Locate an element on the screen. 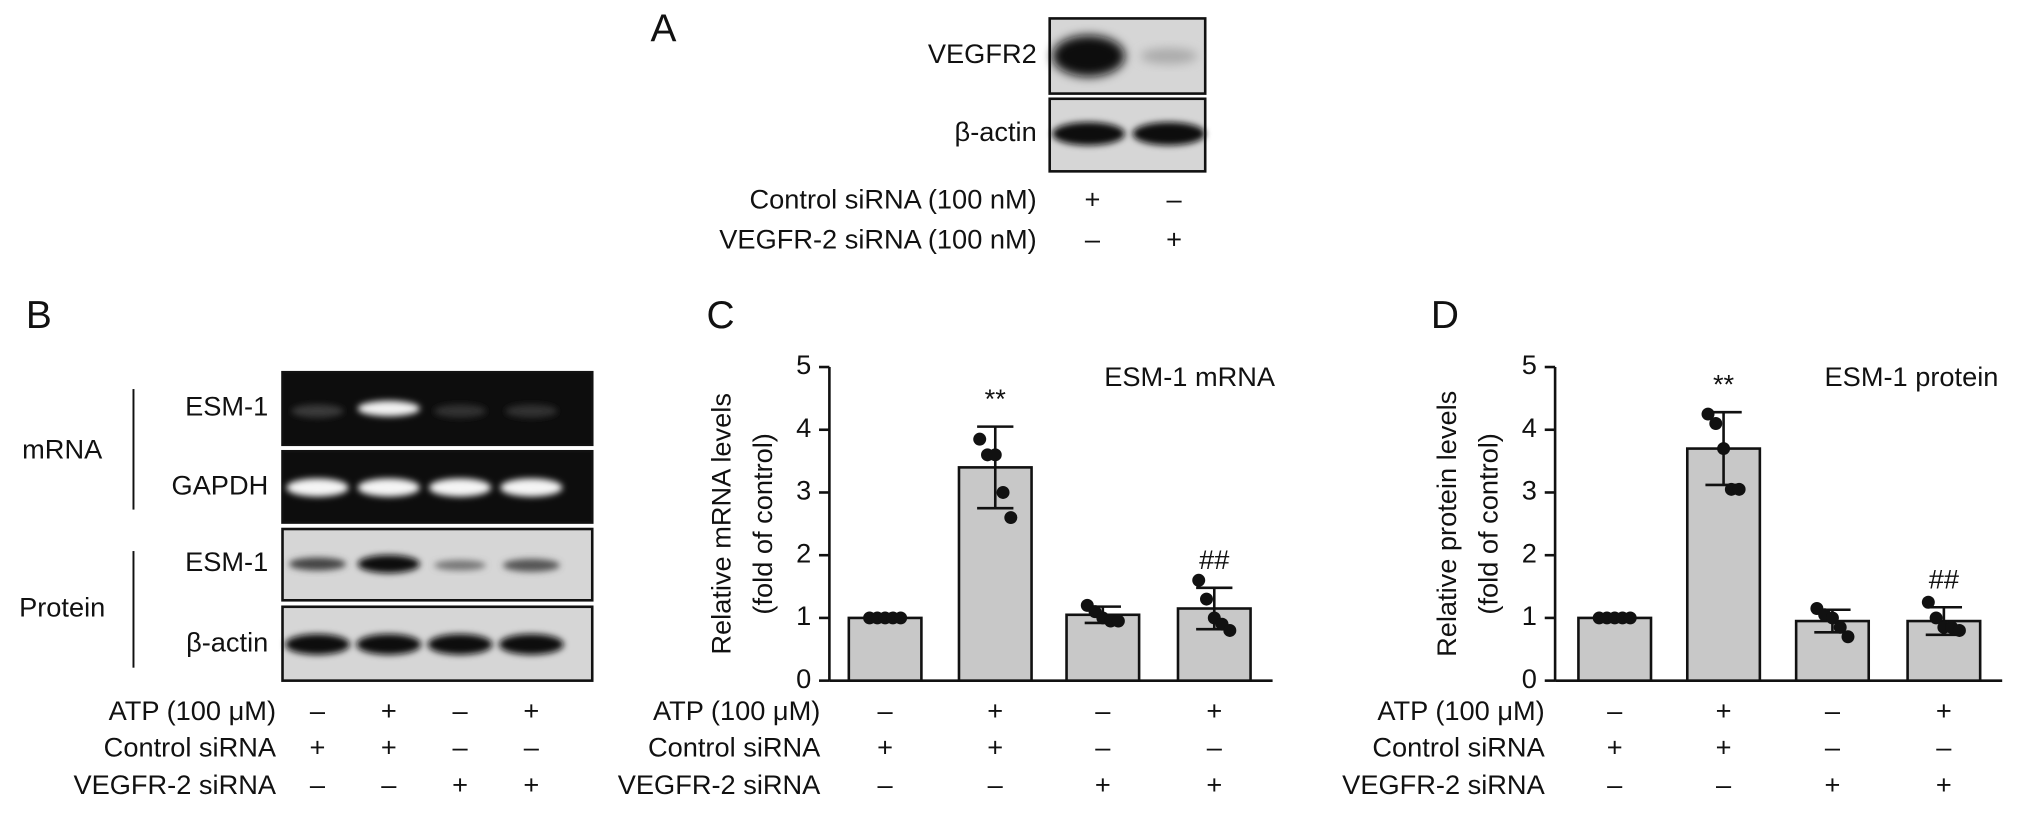 The image size is (2032, 817). condition-label: VEGFR-2 siRNA (100 nM) is located at coordinates (877, 239).